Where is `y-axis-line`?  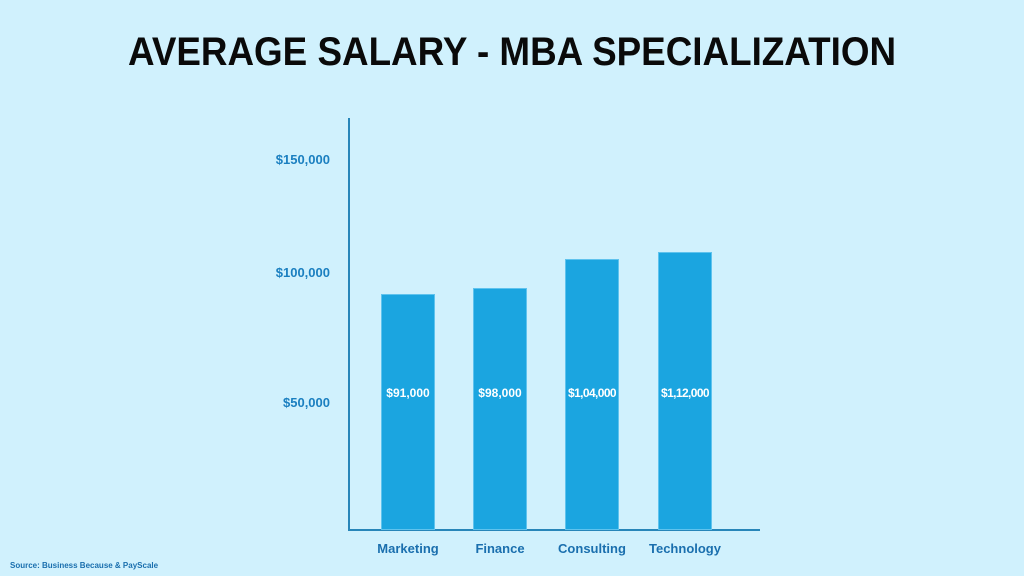 y-axis-line is located at coordinates (349, 324).